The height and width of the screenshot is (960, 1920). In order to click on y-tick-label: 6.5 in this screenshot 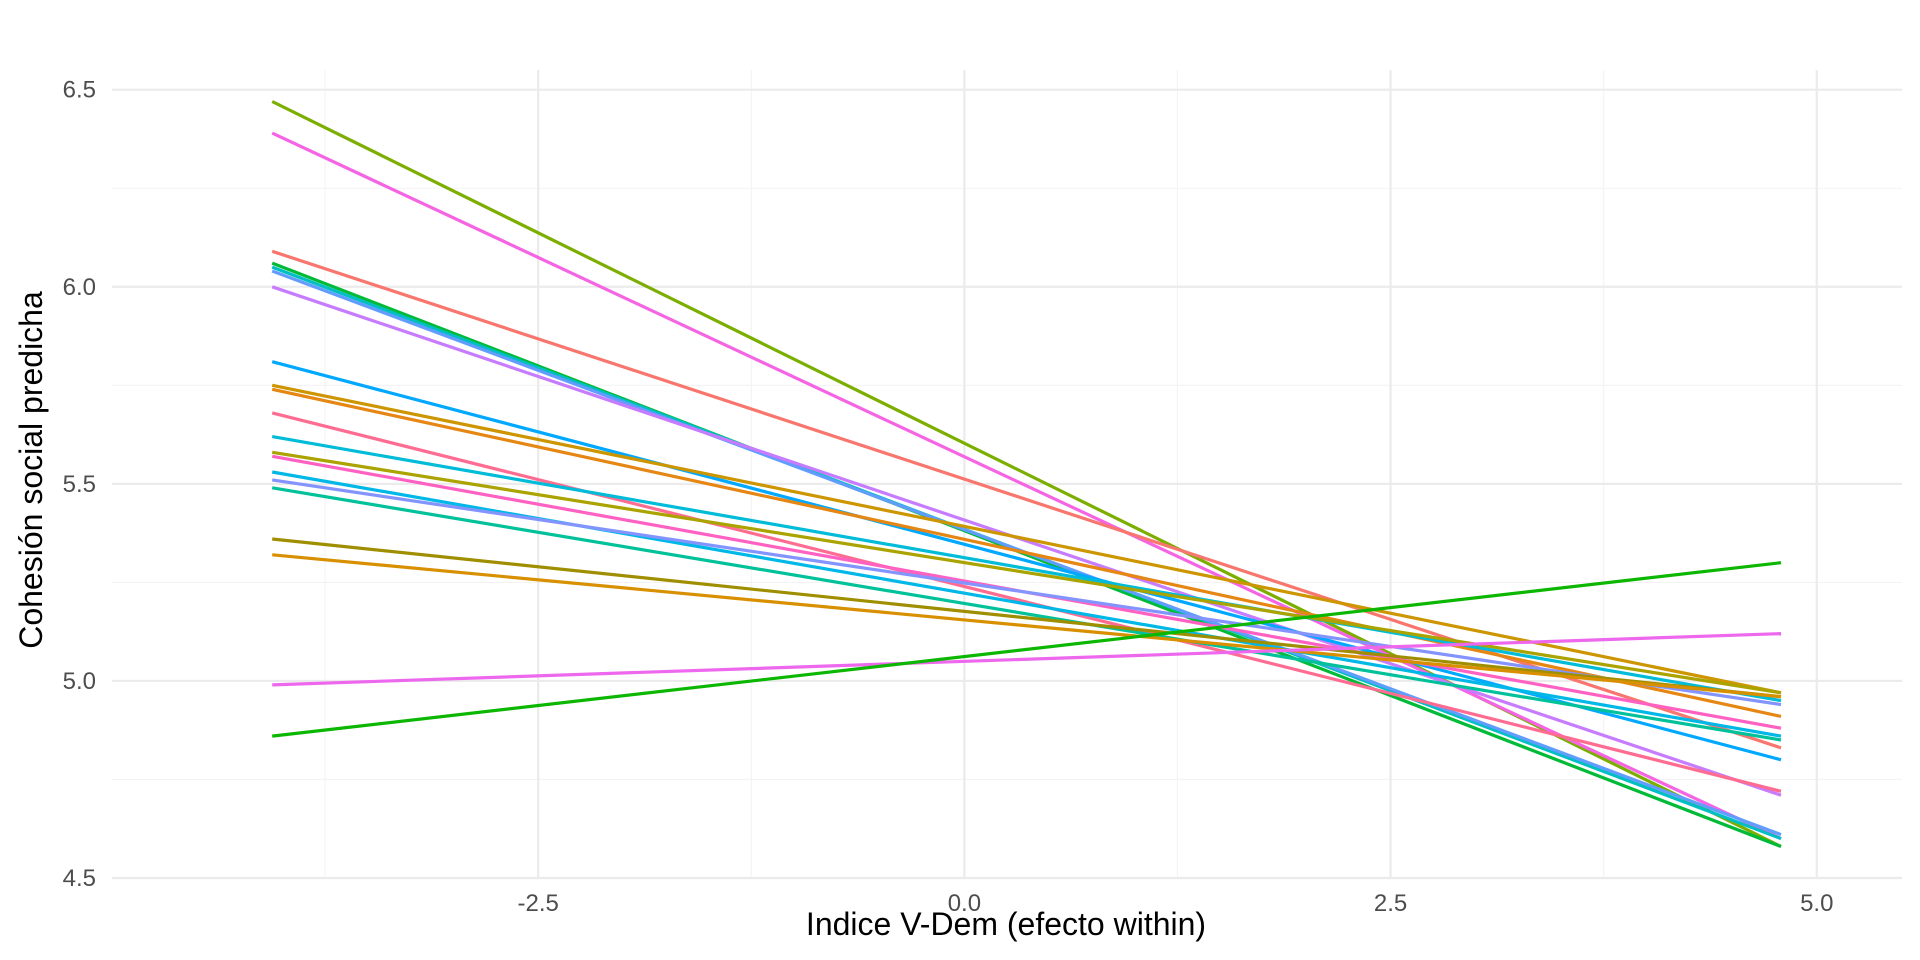, I will do `click(79, 90)`.